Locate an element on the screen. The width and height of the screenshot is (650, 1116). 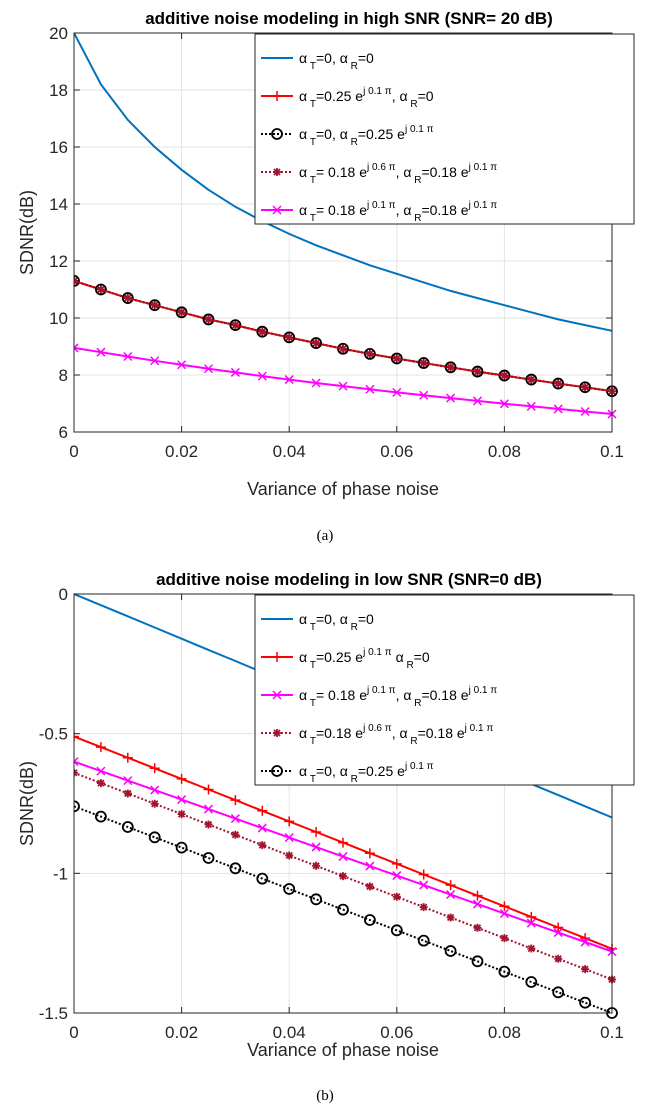
legend-label-part-2: =0.18 e is located at coordinates (339, 733).